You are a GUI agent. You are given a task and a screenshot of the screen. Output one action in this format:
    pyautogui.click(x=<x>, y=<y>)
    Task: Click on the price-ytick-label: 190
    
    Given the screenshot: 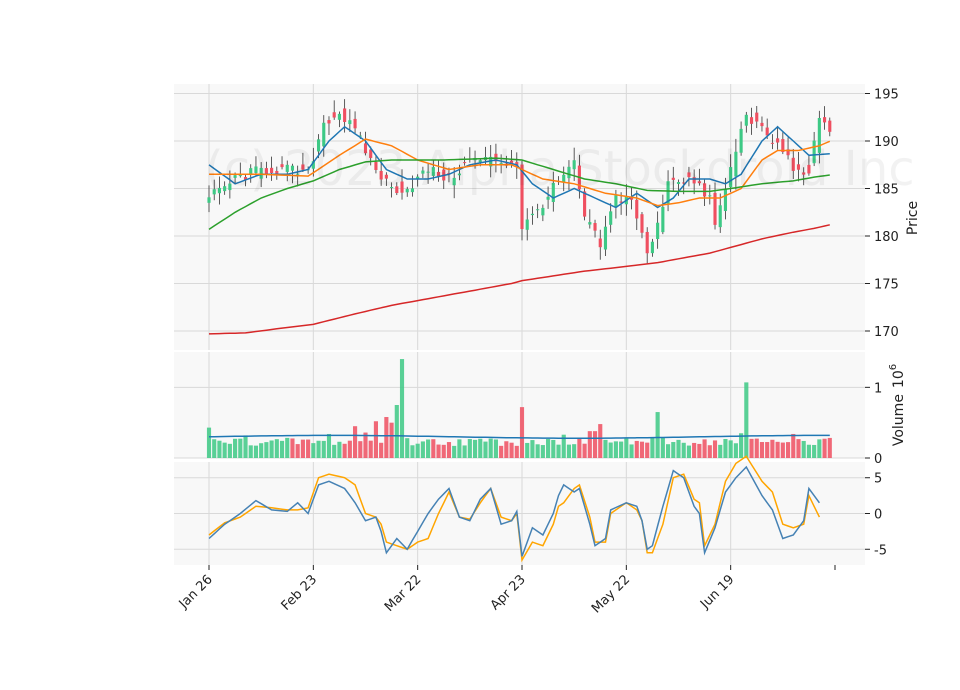 What is the action you would take?
    pyautogui.click(x=886, y=142)
    